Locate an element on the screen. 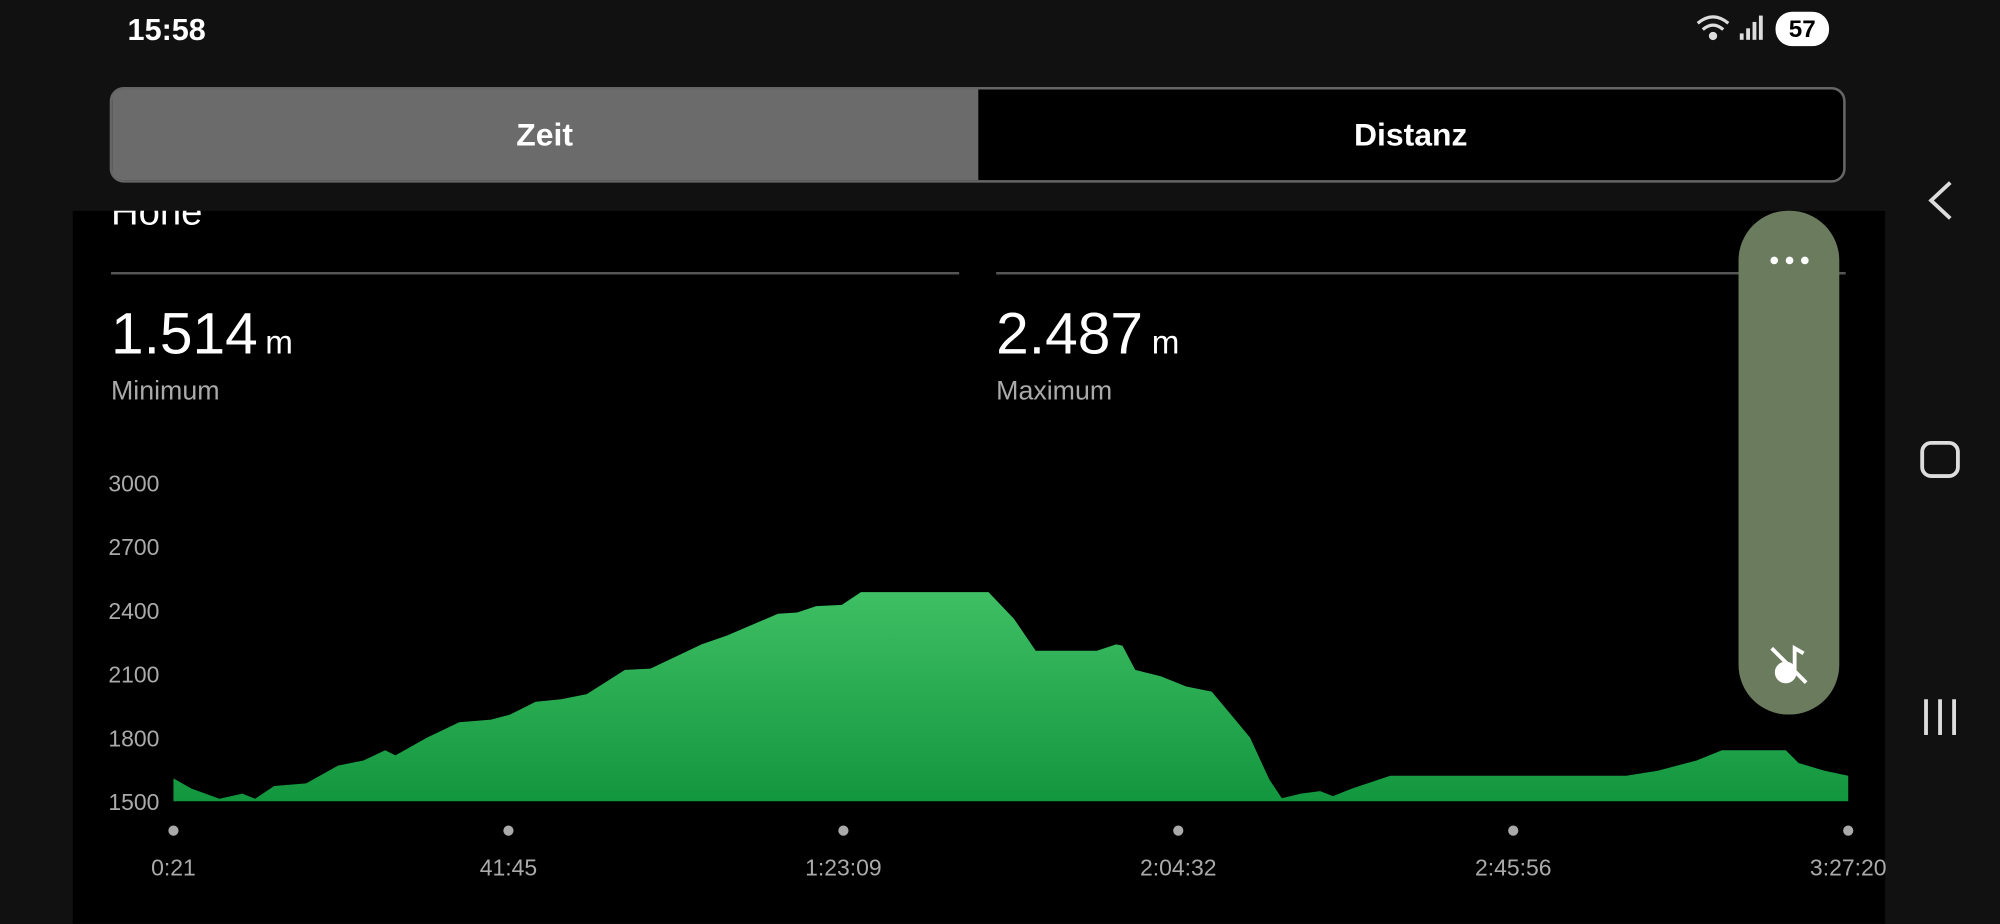 This screenshot has height=924, width=2000. wifi-icon is located at coordinates (1713, 28).